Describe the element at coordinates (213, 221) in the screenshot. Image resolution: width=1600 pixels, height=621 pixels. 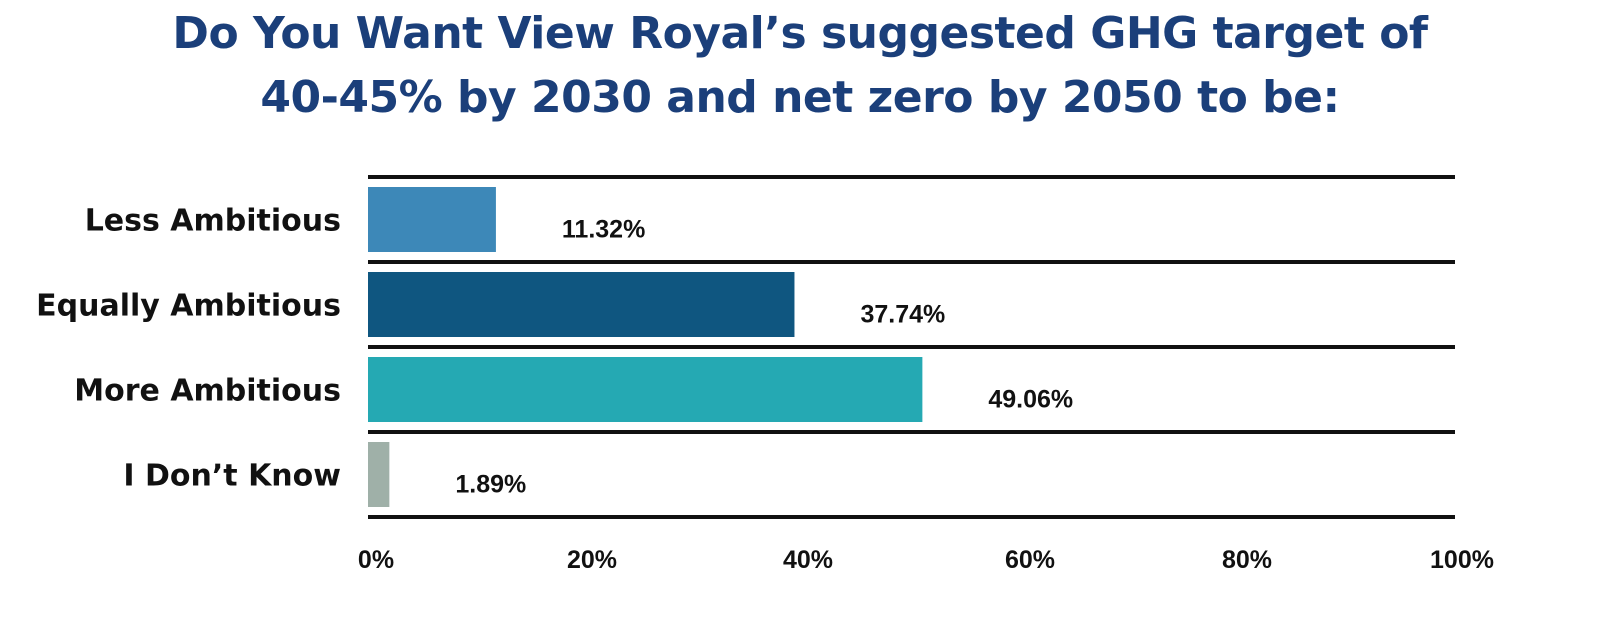
I see `category-label: Less Ambitious` at that location.